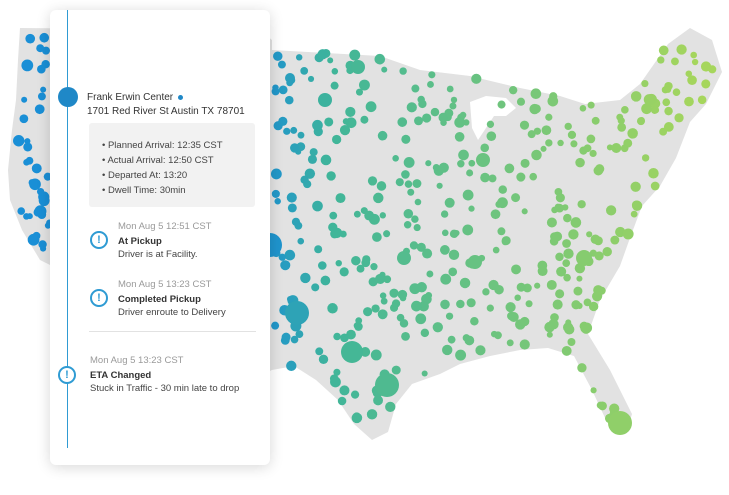  What do you see at coordinates (121, 375) in the screenshot?
I see `event-title: ETA Changed` at bounding box center [121, 375].